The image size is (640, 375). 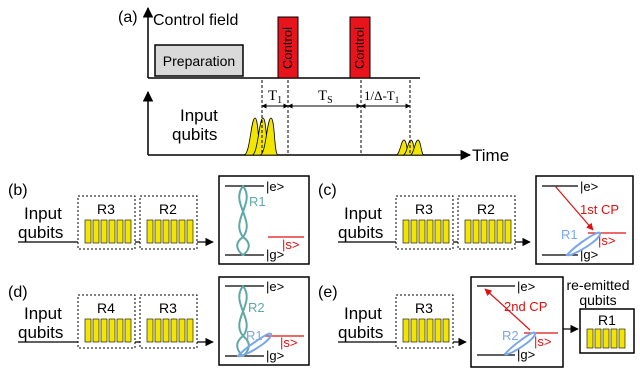 I want to click on panel-c-label: (c), so click(x=327, y=190).